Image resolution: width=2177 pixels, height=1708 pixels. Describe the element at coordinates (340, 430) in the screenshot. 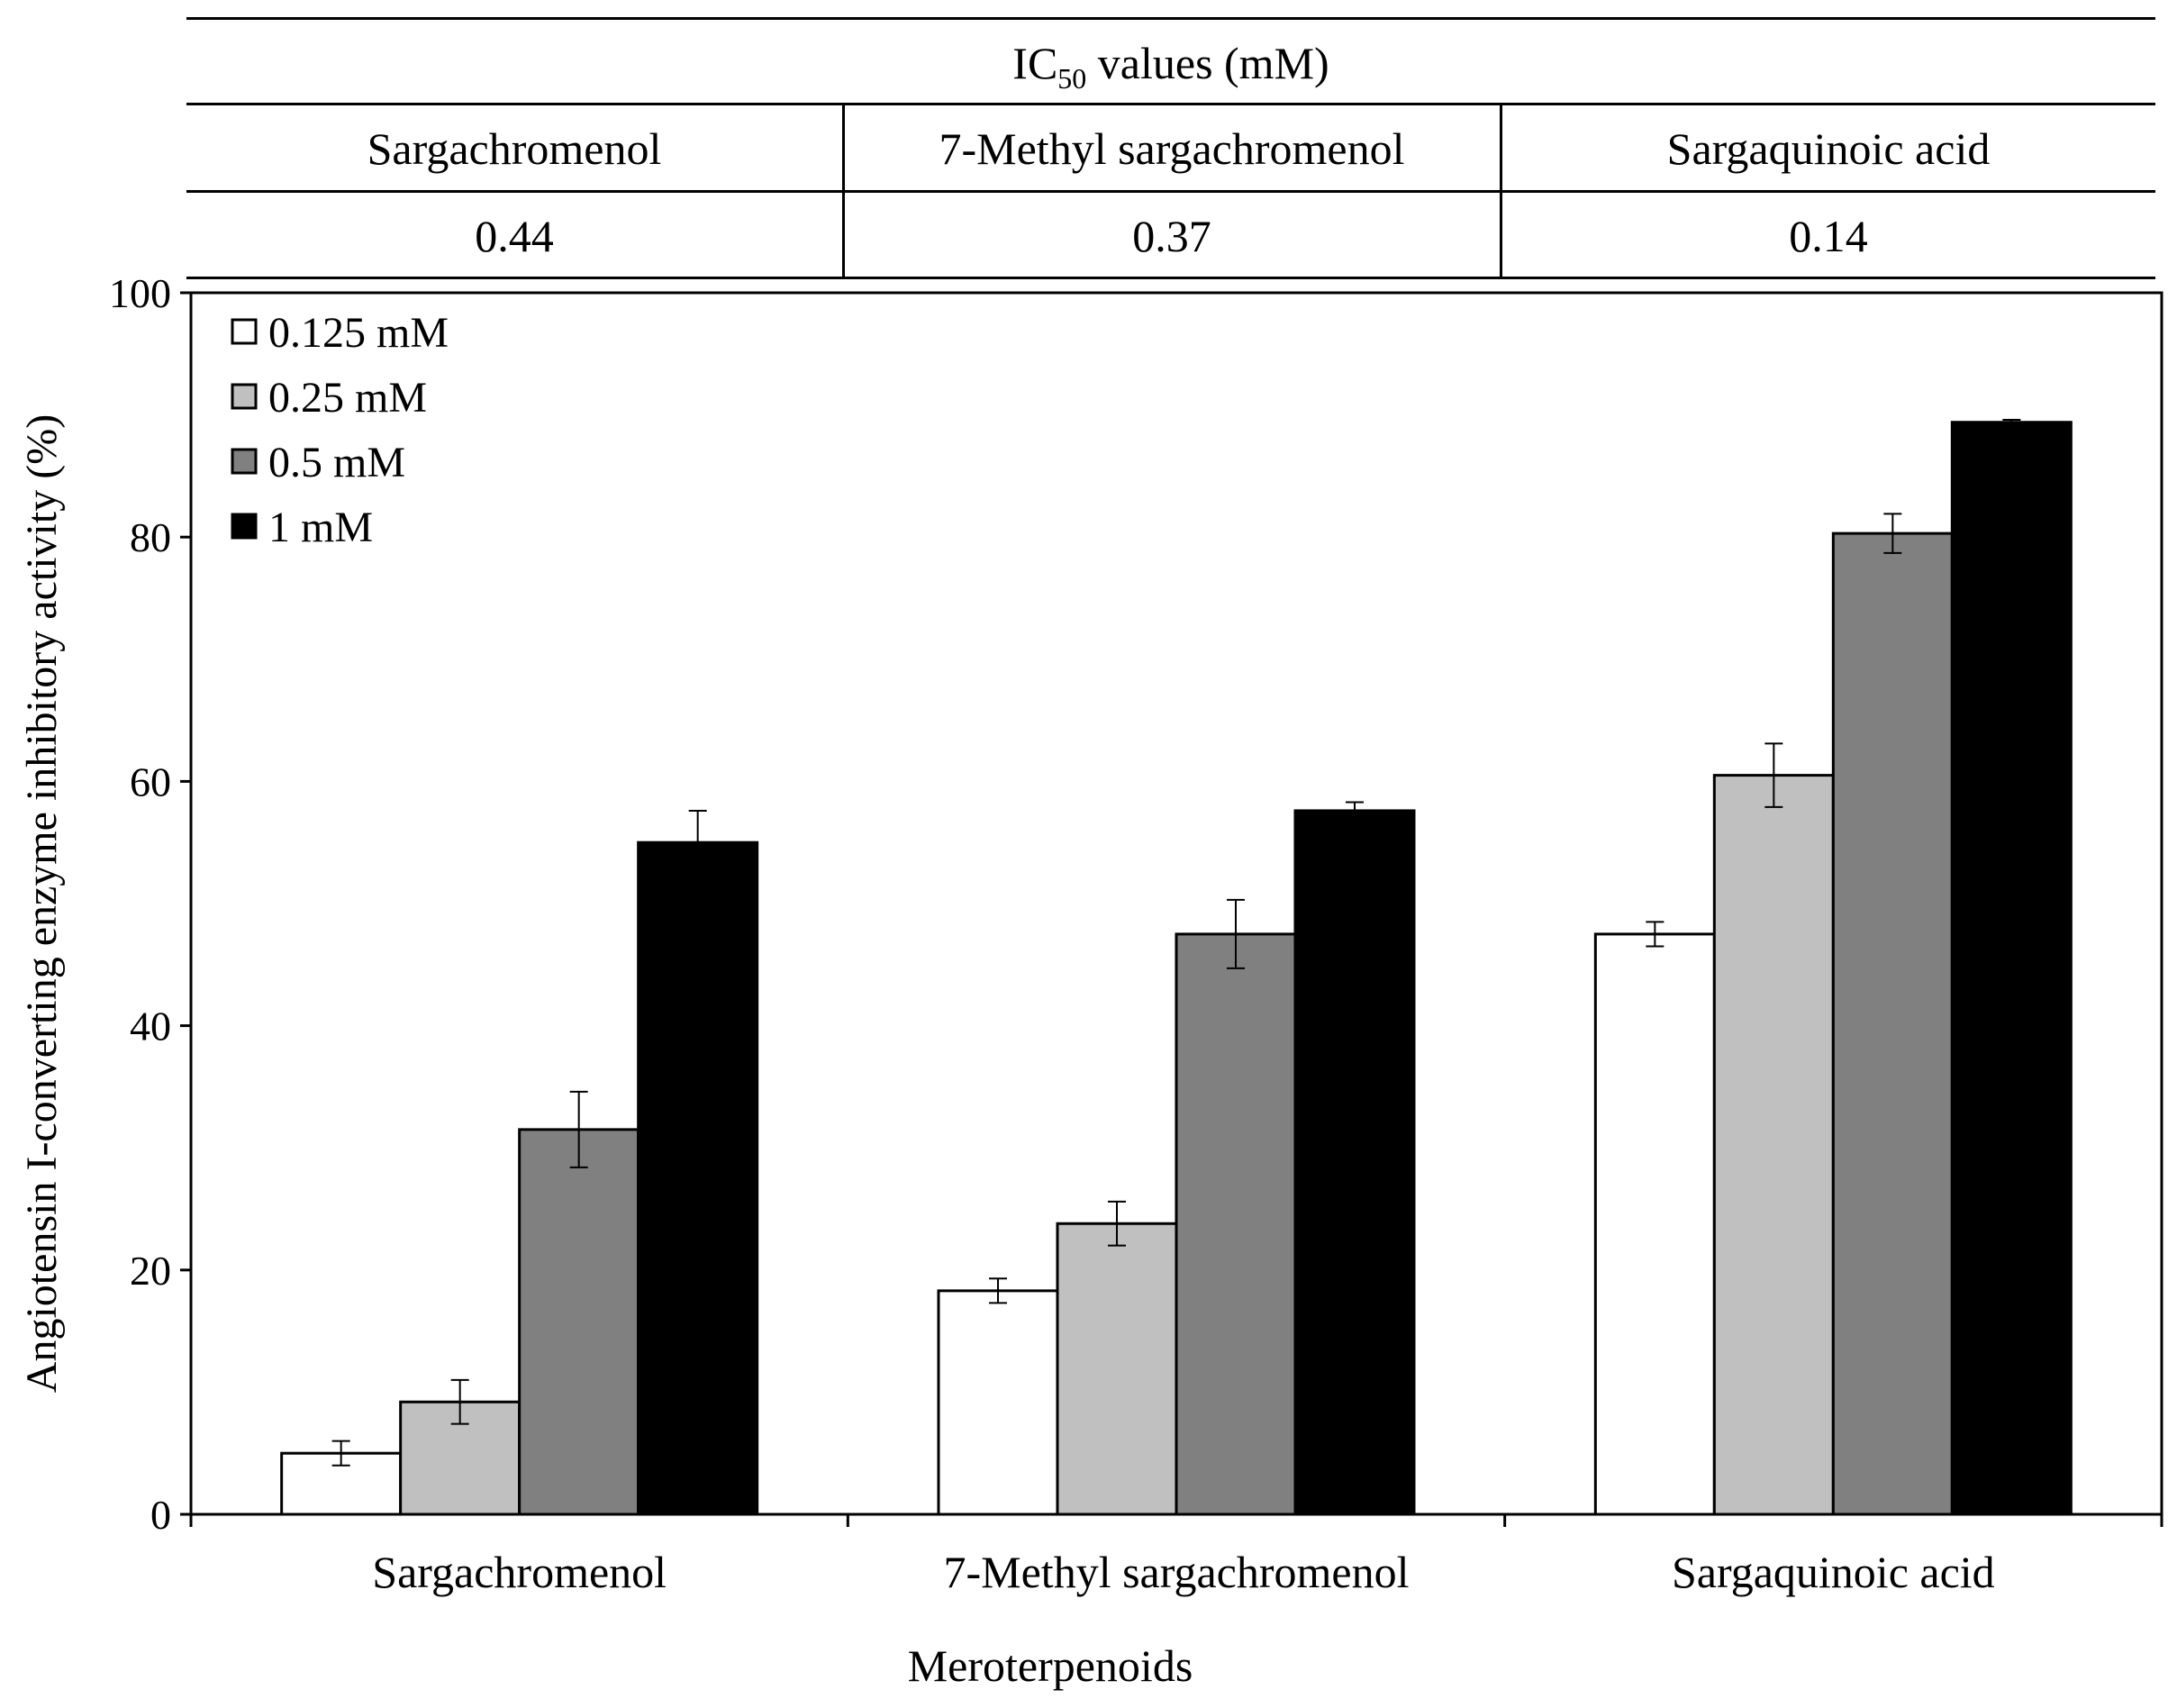

I see `legend: 0.125 mM 0.25 mM 0.5 mM 1 mM` at that location.